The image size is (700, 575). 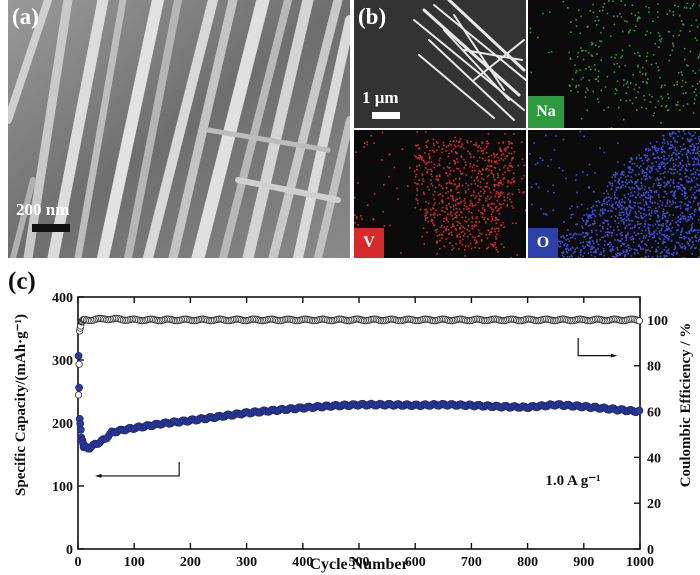 I want to click on panel-c-label: (c), so click(x=22, y=281).